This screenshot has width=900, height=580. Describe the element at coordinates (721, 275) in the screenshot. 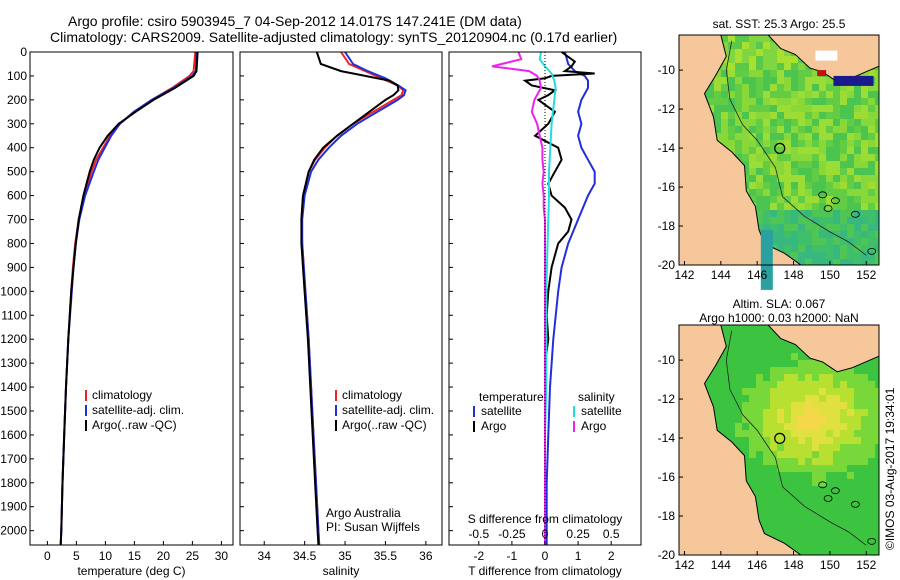

I see `x-tick-label: 144` at that location.